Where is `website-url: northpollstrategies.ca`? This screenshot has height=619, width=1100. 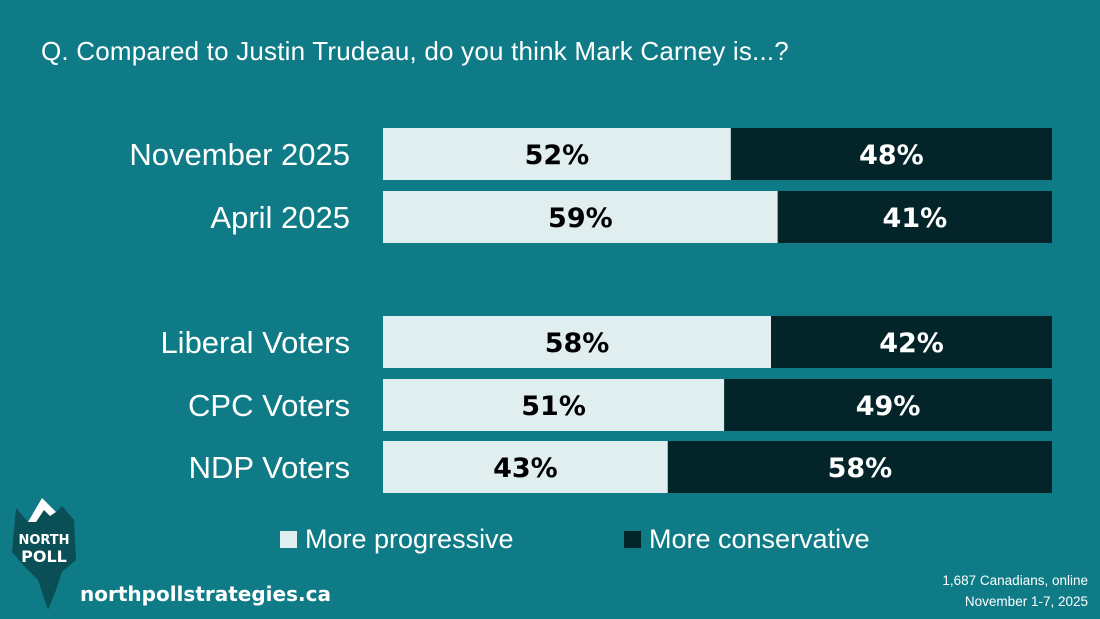 website-url: northpollstrategies.ca is located at coordinates (205, 594).